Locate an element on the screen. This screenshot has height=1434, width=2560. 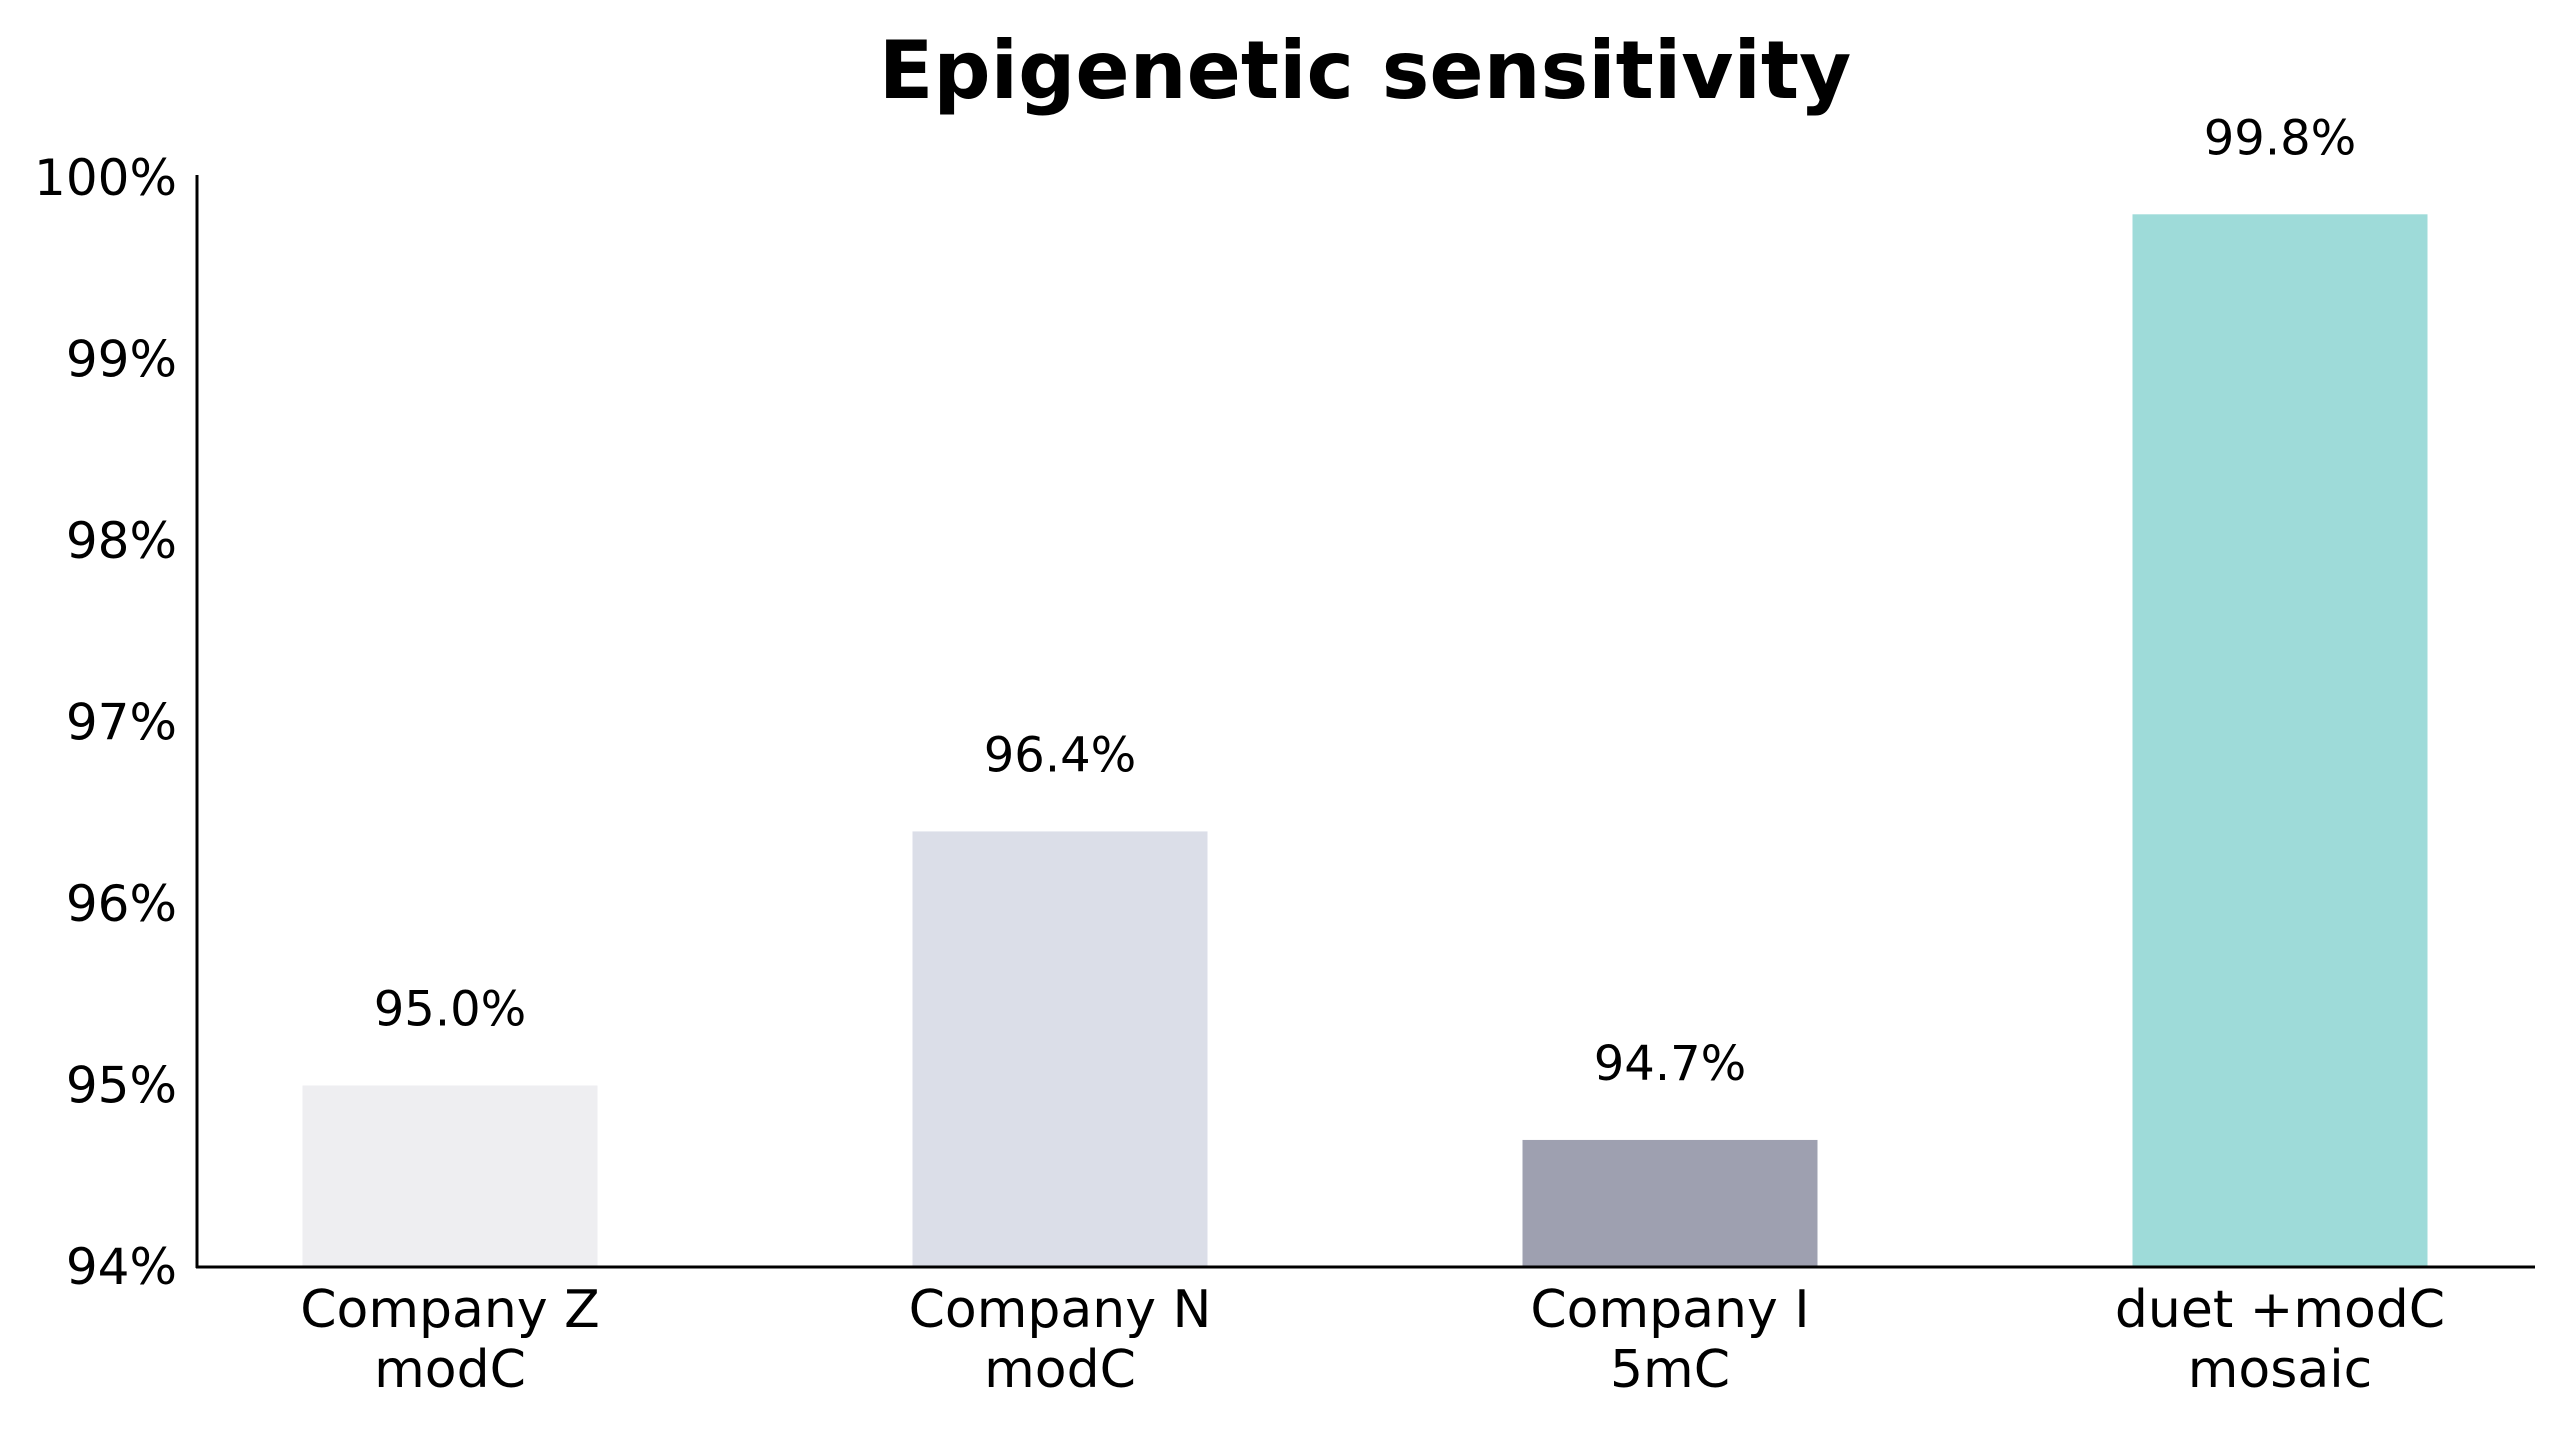
x-category-label: Company I 5mC is located at coordinates (1669, 1340).